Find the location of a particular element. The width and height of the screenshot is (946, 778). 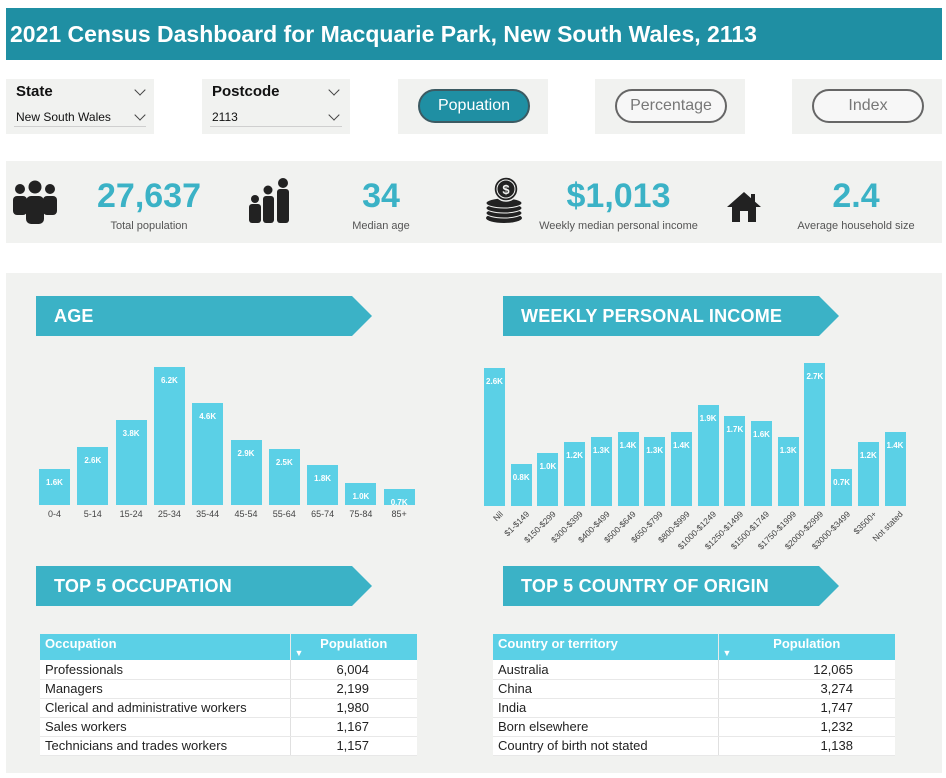

bar-$1500-$1749 is located at coordinates (761, 463).